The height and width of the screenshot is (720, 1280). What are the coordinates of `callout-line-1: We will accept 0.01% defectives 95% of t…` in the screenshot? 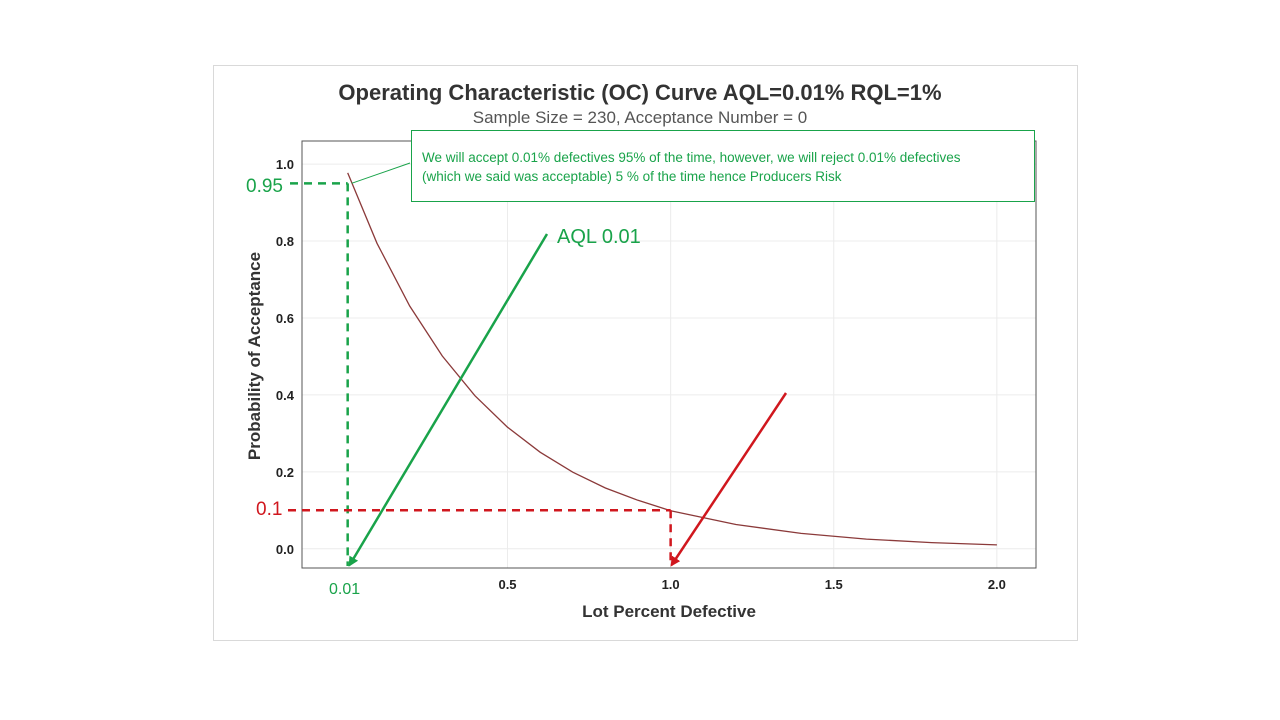 It's located at (691, 157).